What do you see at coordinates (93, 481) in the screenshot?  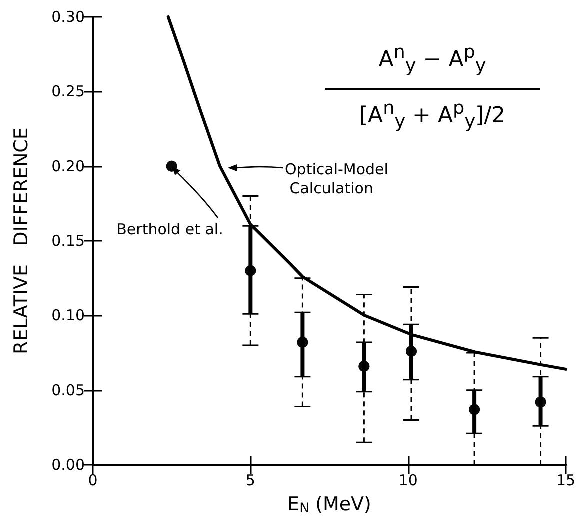 I see `x-tick-label: 0` at bounding box center [93, 481].